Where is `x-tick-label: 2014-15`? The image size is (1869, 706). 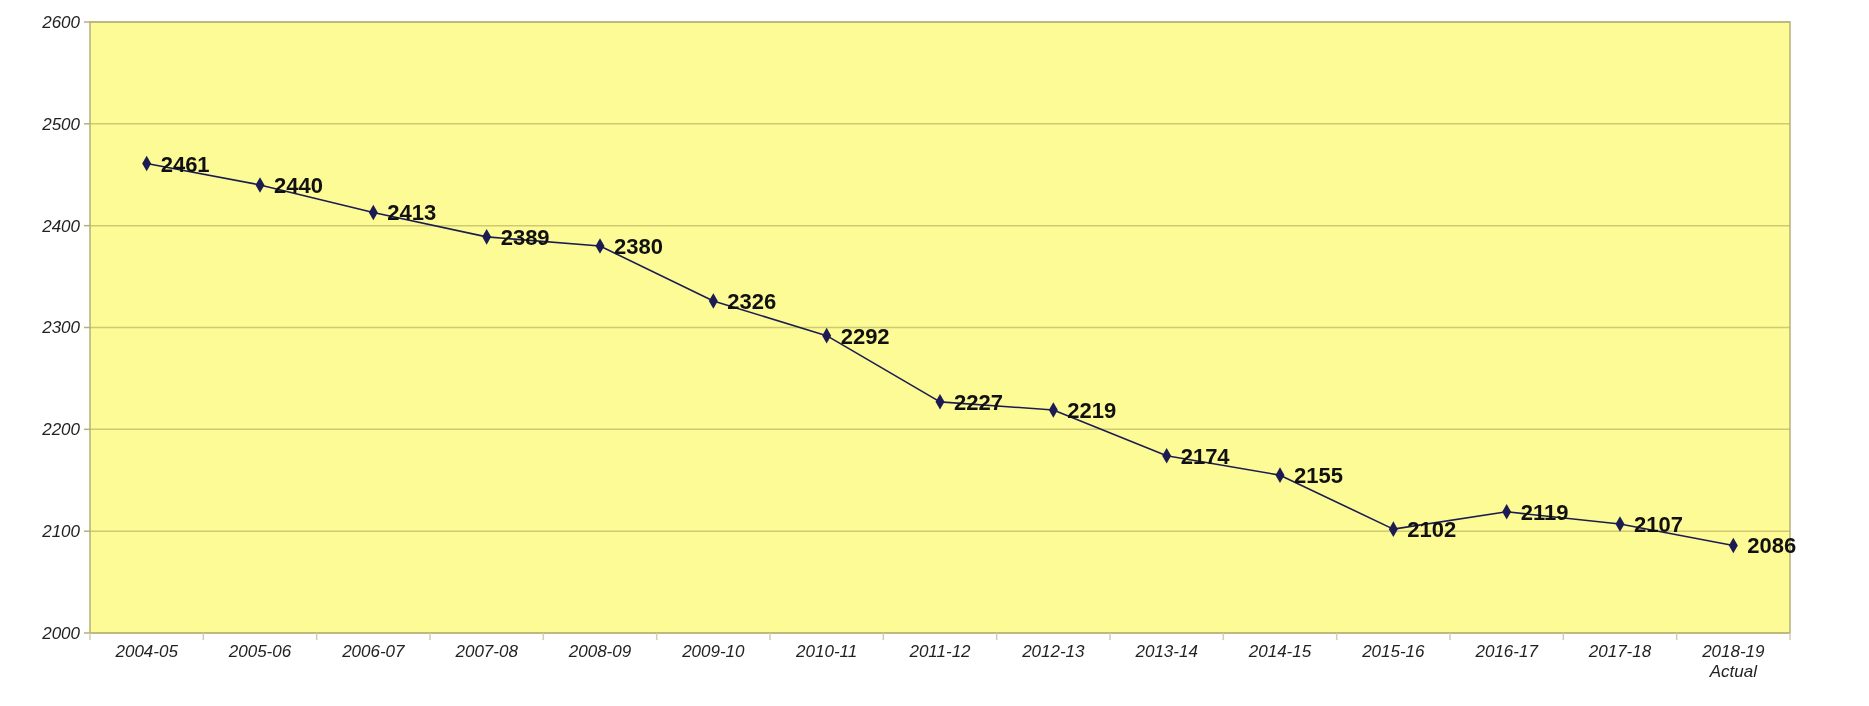 x-tick-label: 2014-15 is located at coordinates (1279, 651).